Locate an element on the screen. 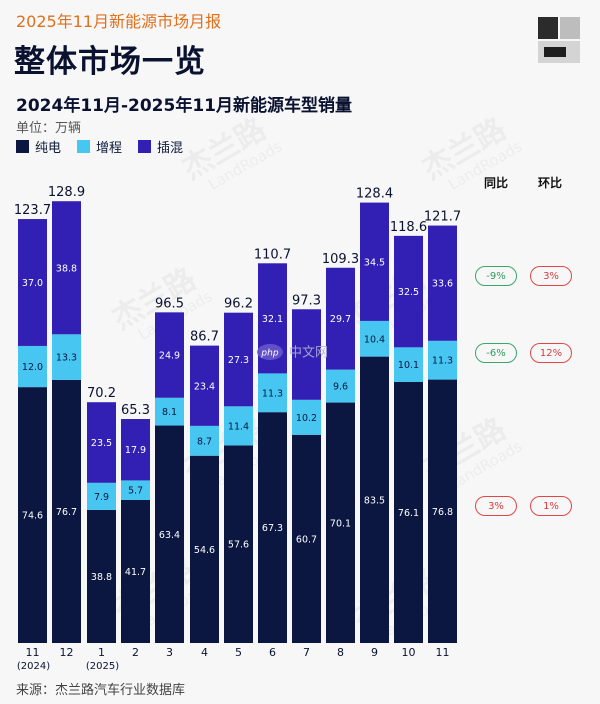 The image size is (600, 704). segment-label-bev: 57.6 is located at coordinates (238, 545).